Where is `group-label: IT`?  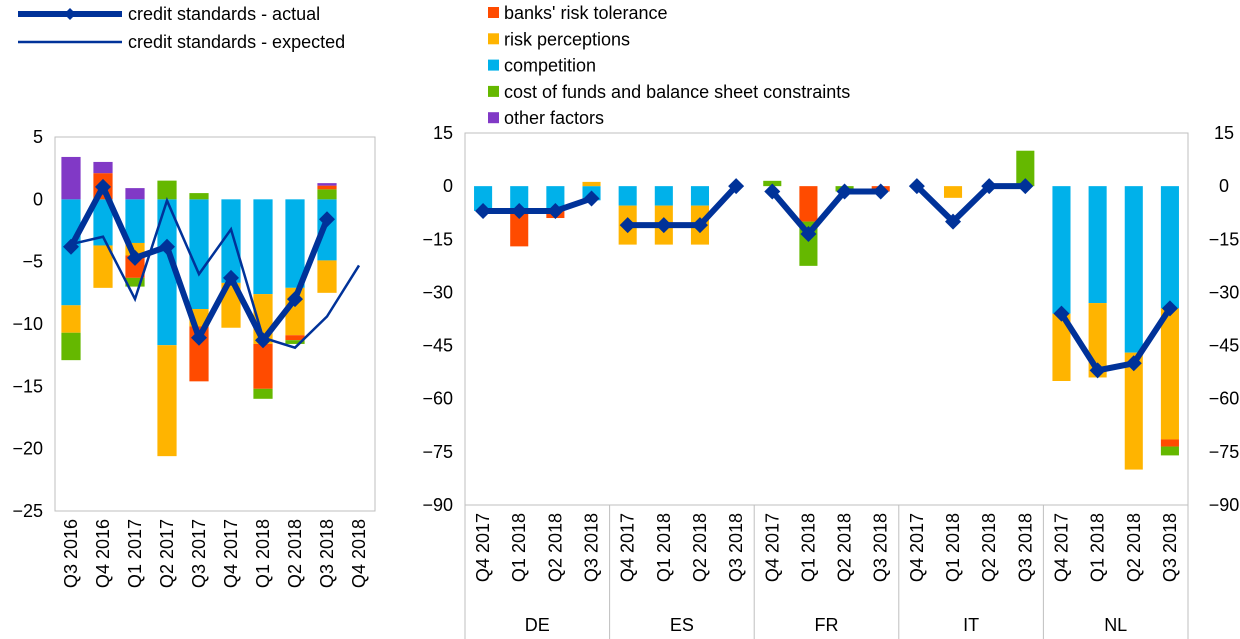 group-label: IT is located at coordinates (971, 625).